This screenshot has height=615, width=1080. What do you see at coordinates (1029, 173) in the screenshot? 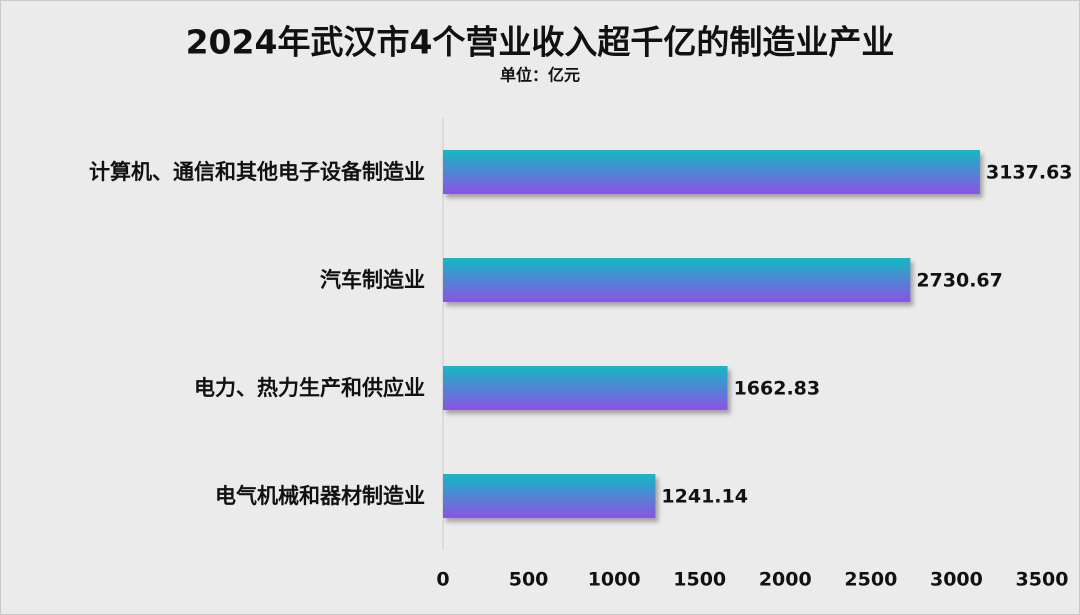
I see `value-label: 3137.63` at bounding box center [1029, 173].